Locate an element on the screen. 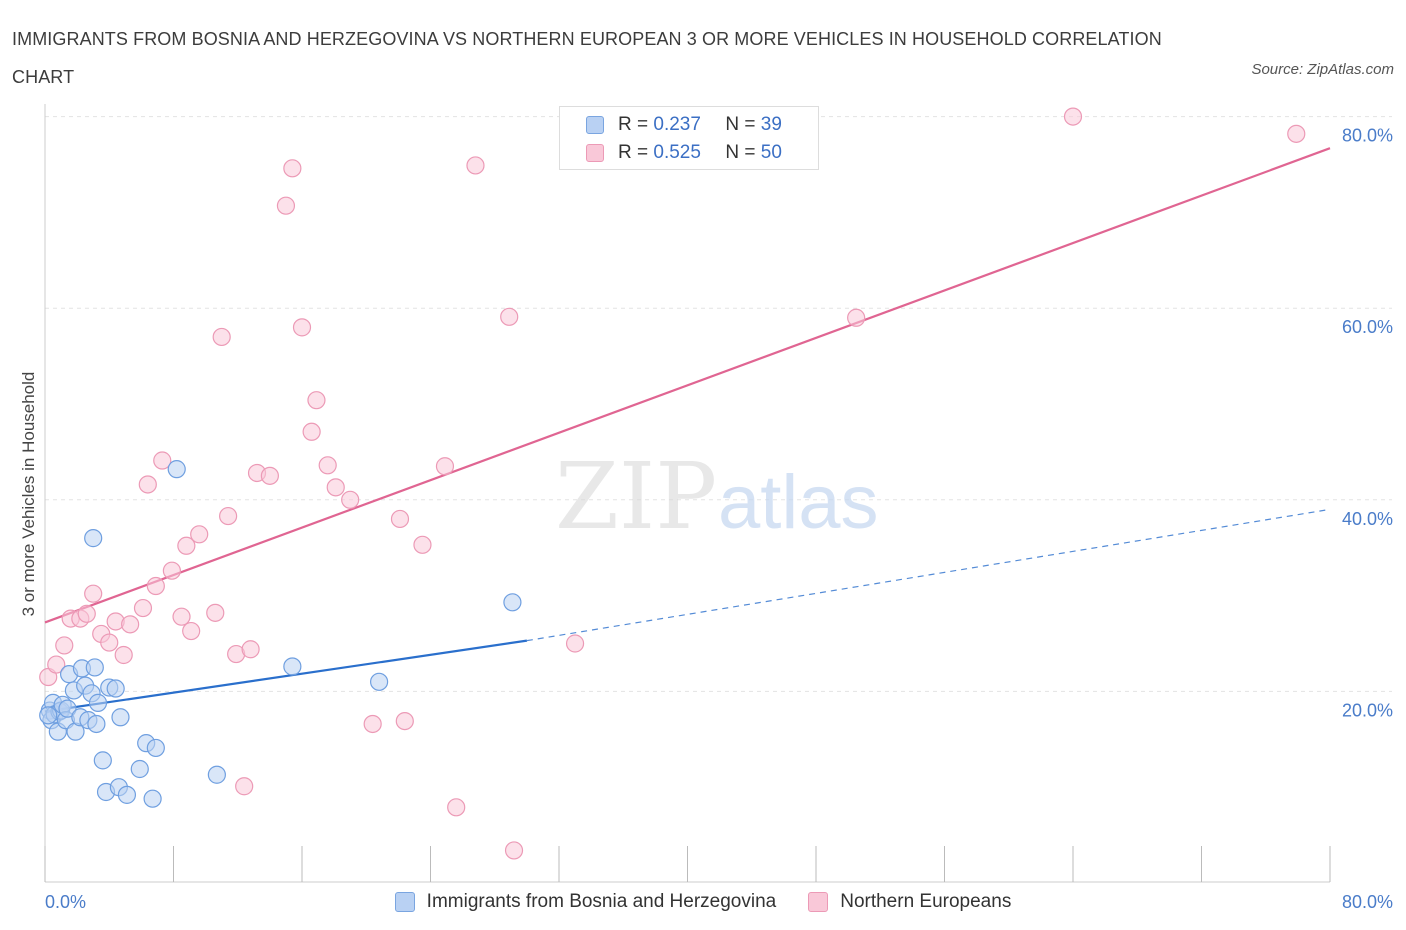 The width and height of the screenshot is (1406, 930). y-axis-label: 3 or more Vehicles in Household is located at coordinates (28, 494).